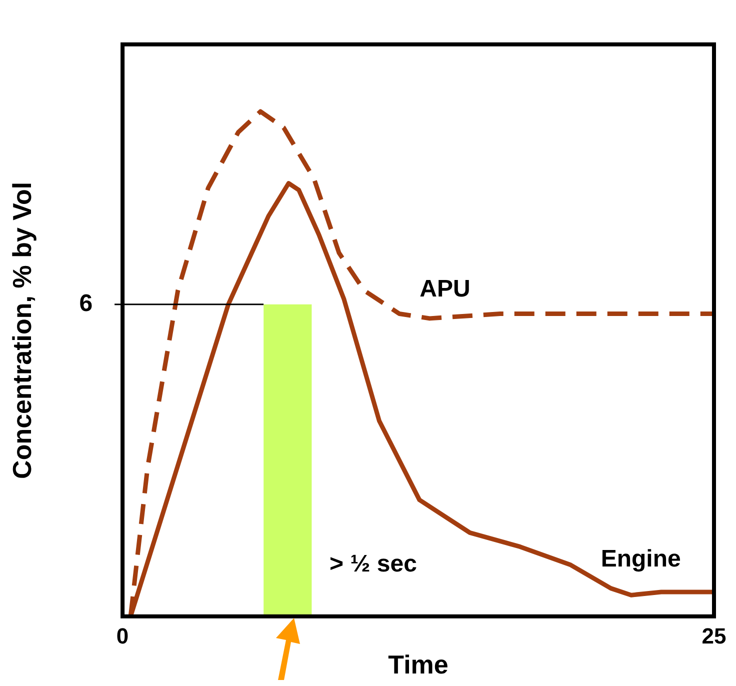  Describe the element at coordinates (640, 558) in the screenshot. I see `series-label: Engine` at that location.